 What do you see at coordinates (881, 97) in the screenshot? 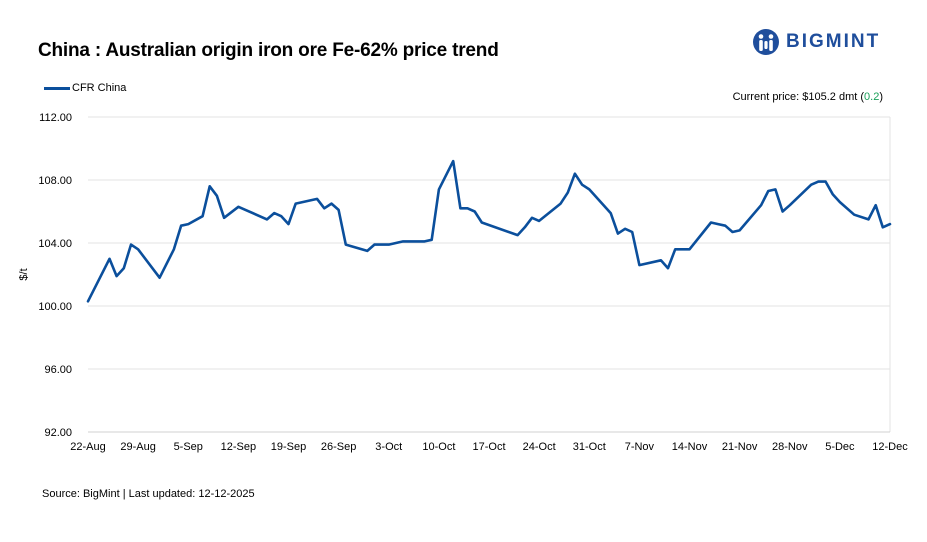
I see `current-price-suffix: )` at bounding box center [881, 97].